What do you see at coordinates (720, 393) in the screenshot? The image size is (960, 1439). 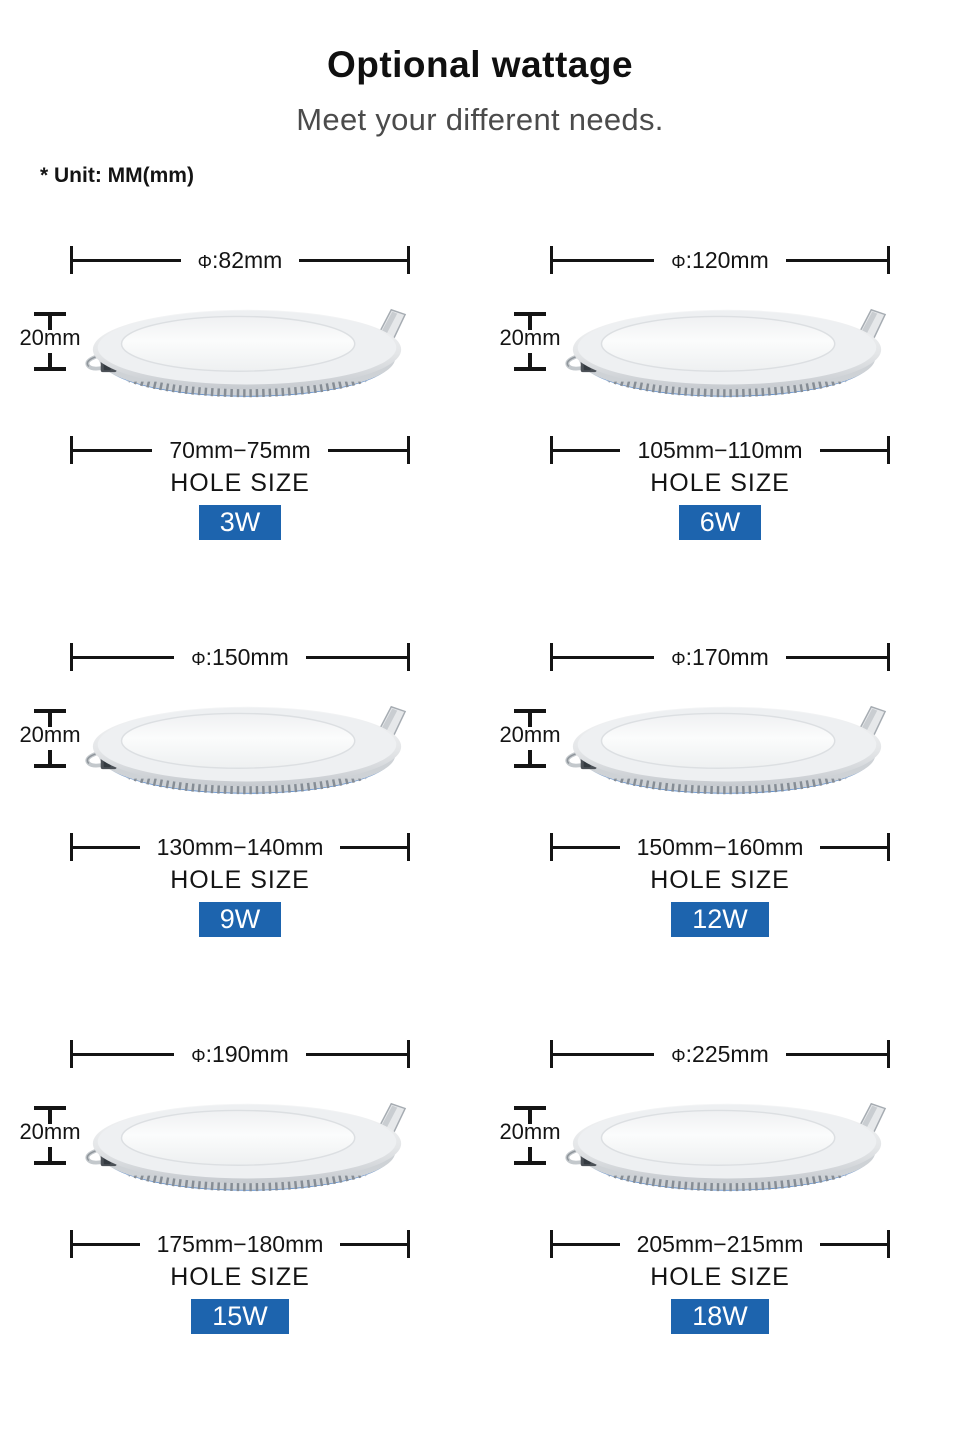 I see `product-card-6w: Φ:120mm 105mm−110mm HOLE SIZE 6W 20mm` at bounding box center [720, 393].